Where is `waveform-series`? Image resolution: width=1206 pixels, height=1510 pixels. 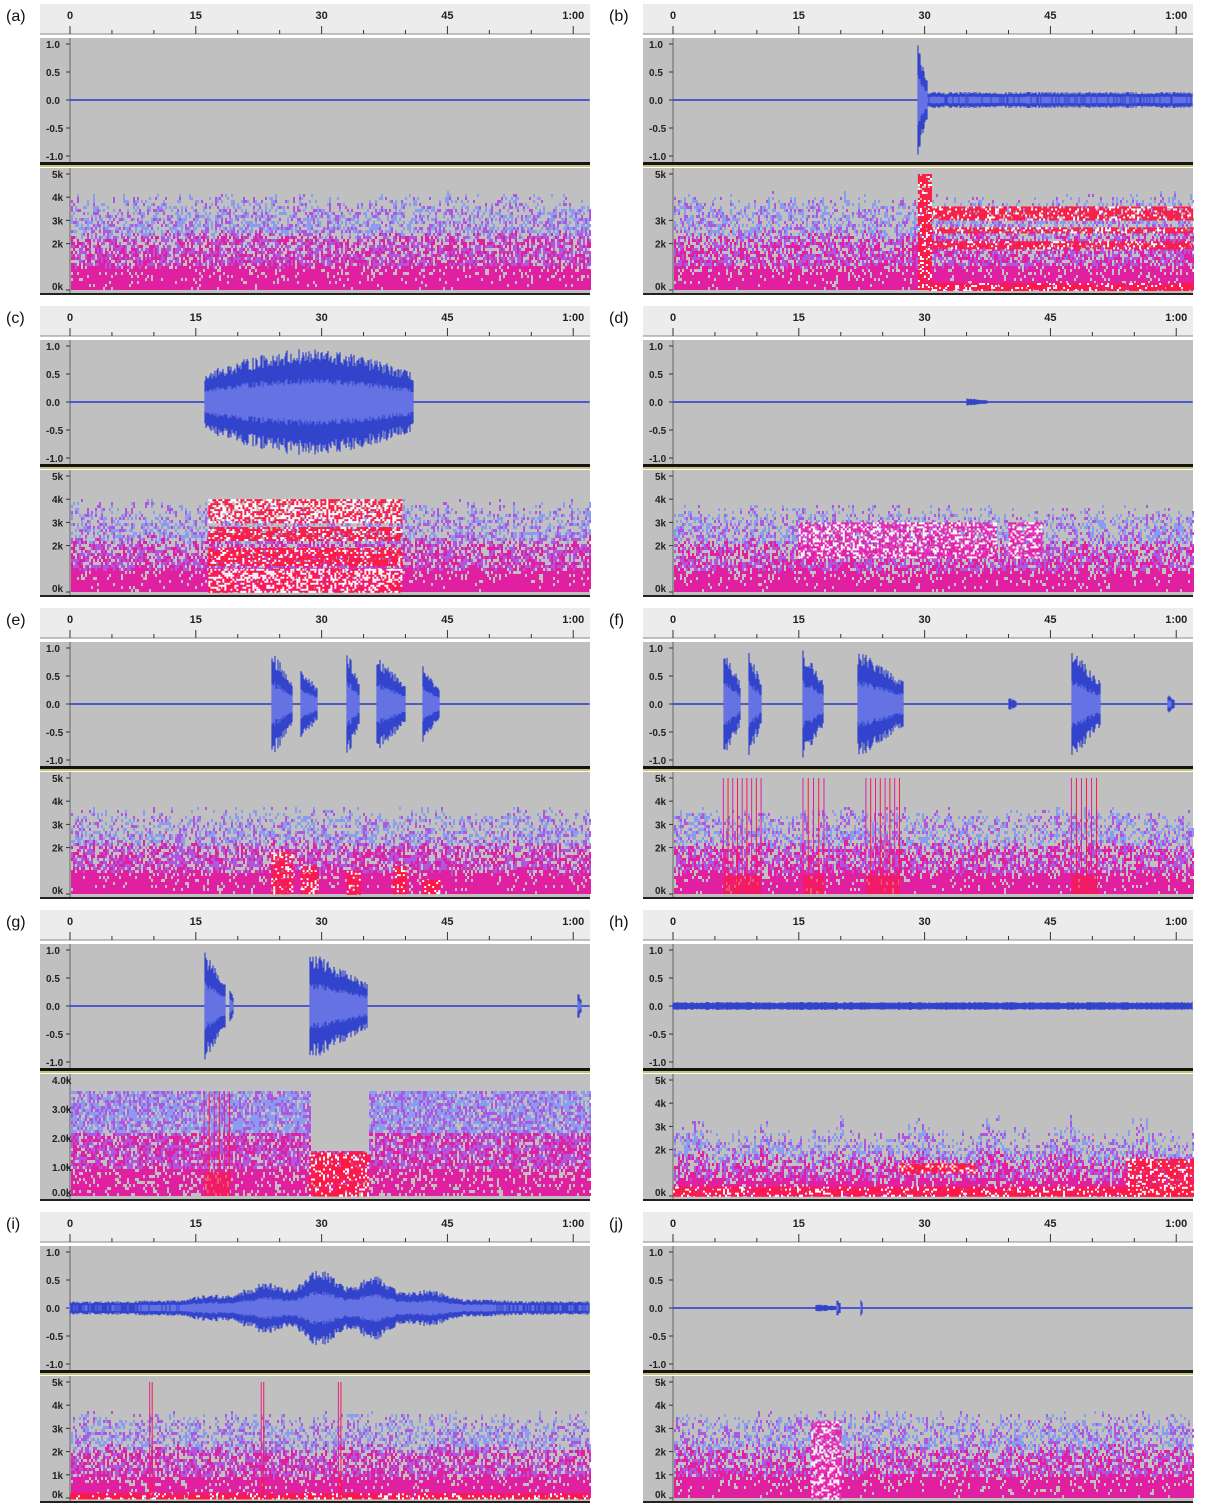
waveform-series is located at coordinates (932, 1006).